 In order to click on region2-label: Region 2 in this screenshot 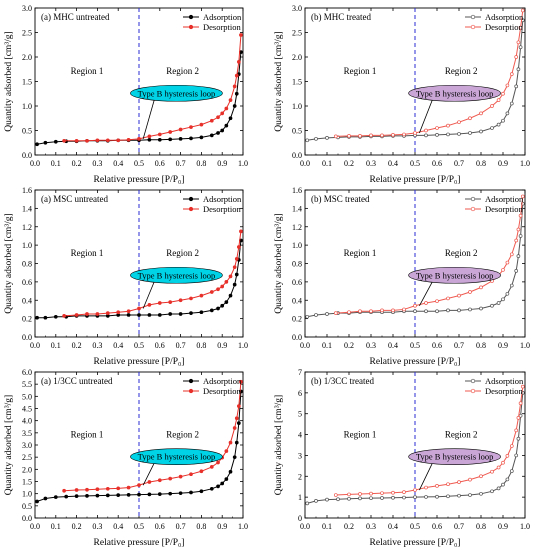, I will do `click(182, 435)`.